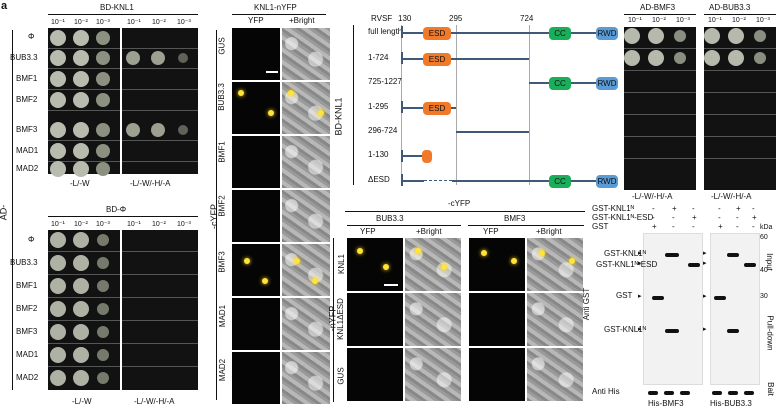  I want to click on blot-bmf3, so click(673, 309).